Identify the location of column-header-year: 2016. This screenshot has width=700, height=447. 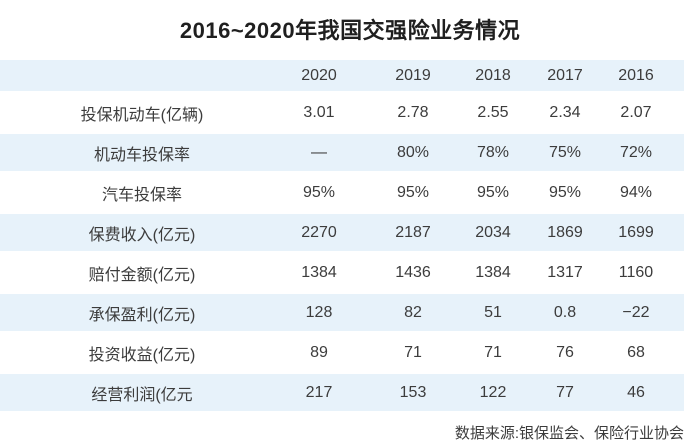
(636, 75).